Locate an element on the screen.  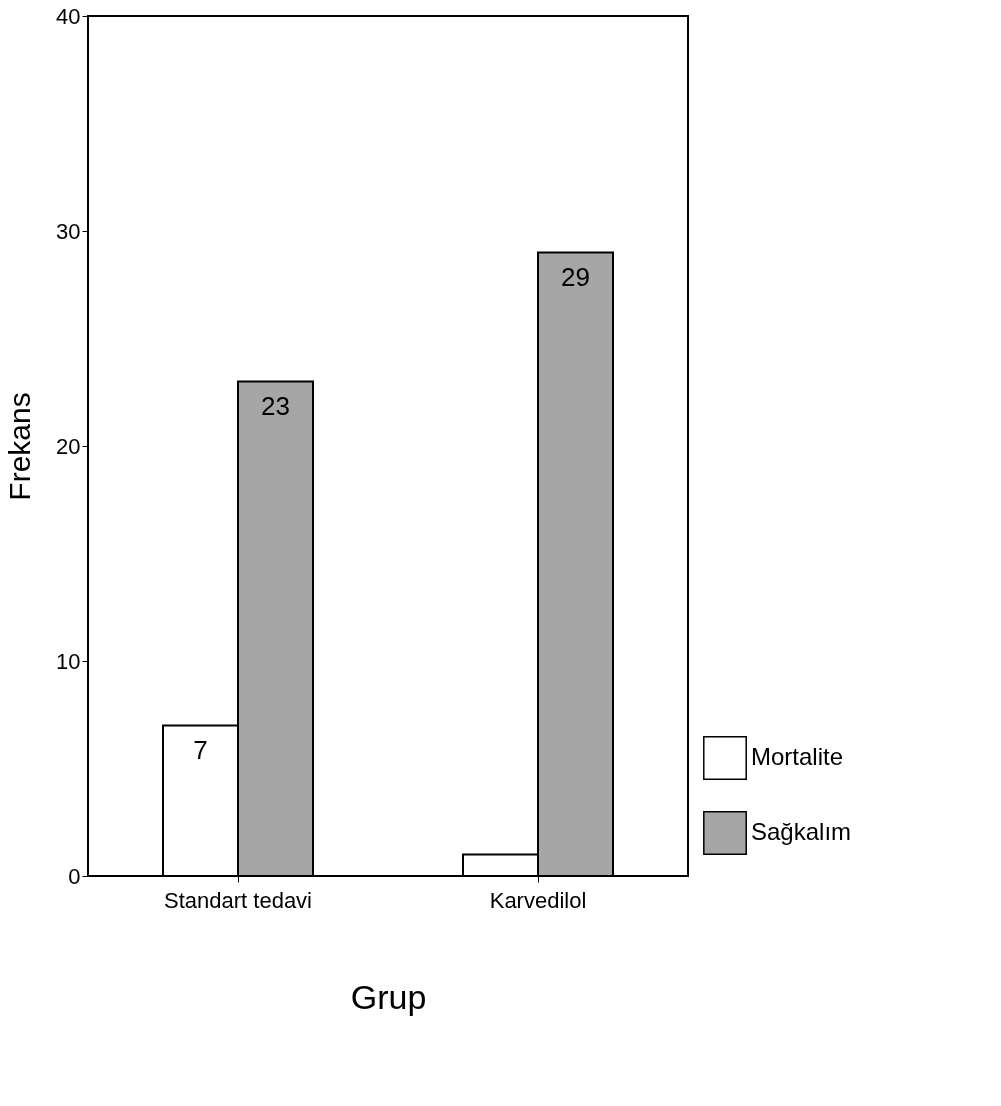
y-tick-label: 0 is located at coordinates (74, 876).